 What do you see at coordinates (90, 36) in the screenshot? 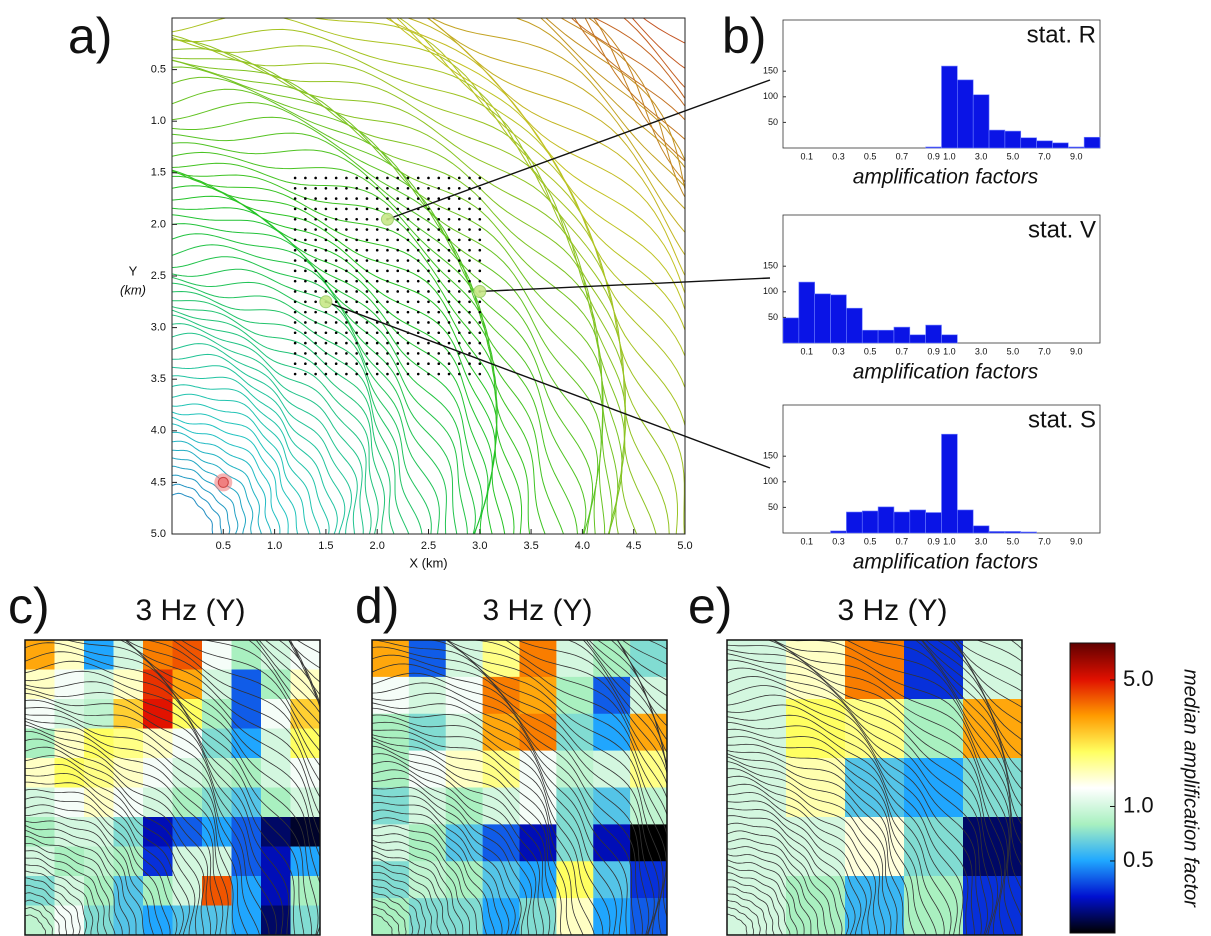
I see `panel-label: a)` at bounding box center [90, 36].